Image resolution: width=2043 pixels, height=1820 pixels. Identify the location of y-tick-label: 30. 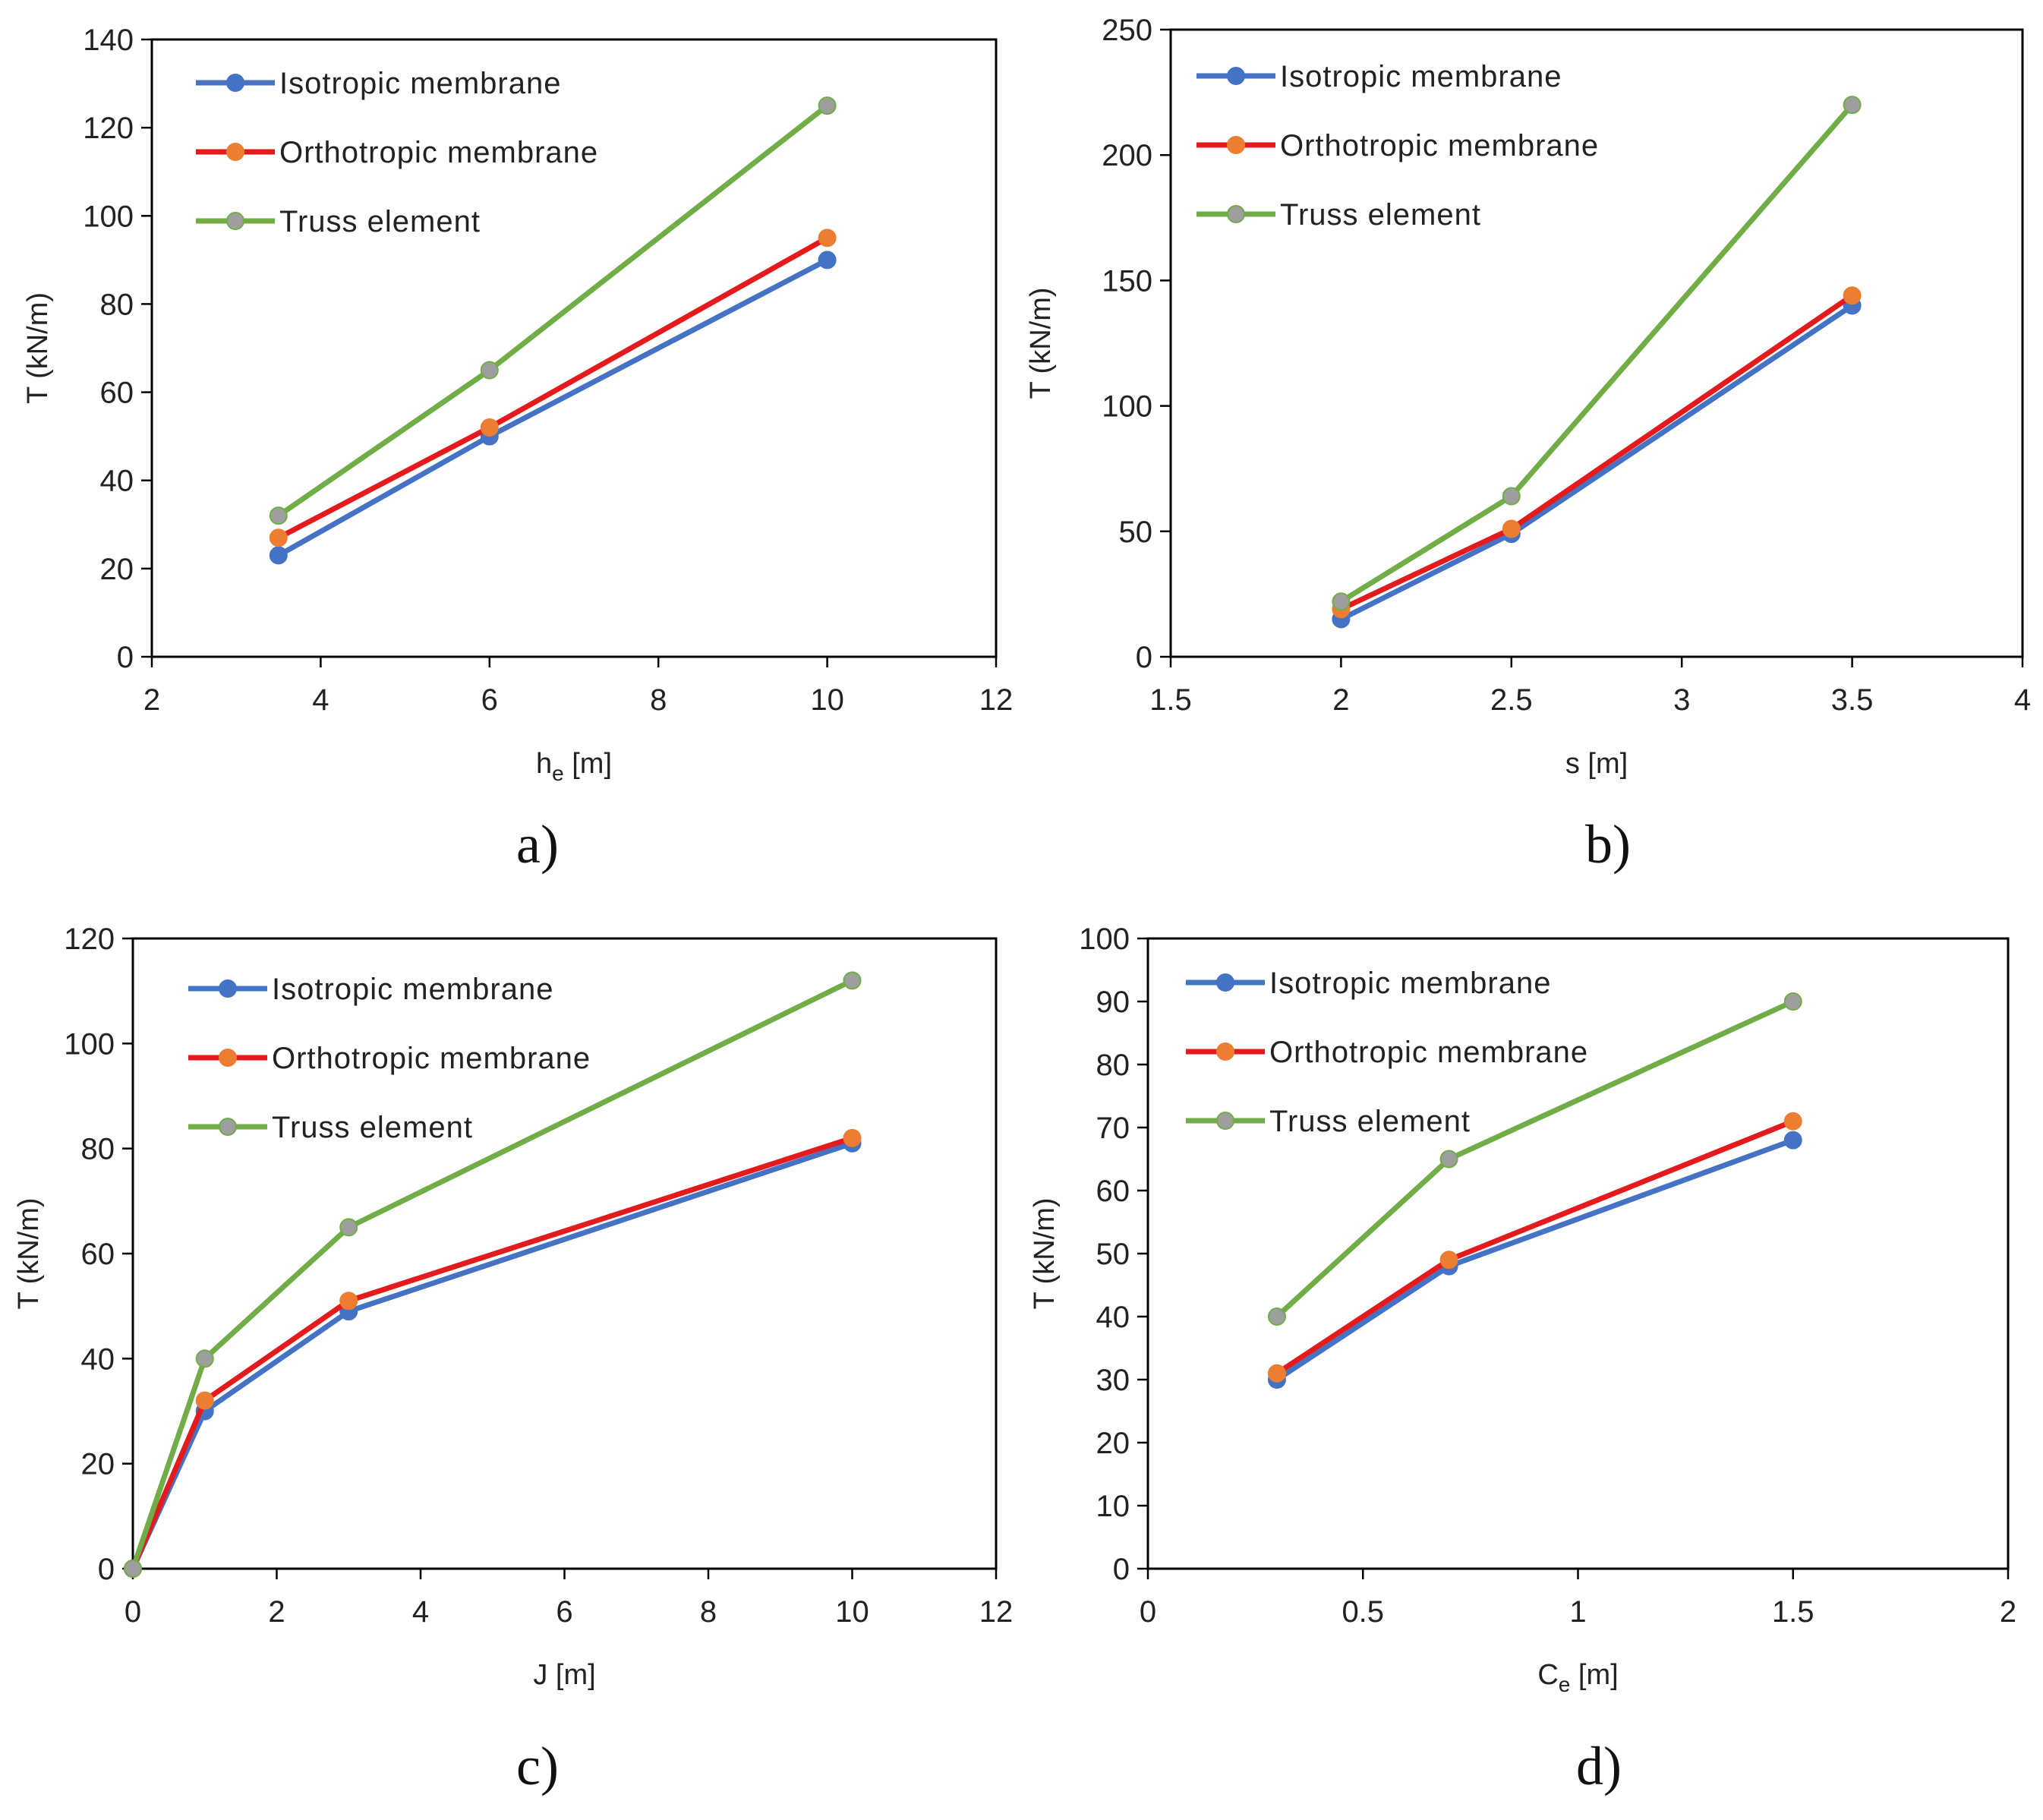
(1113, 1380).